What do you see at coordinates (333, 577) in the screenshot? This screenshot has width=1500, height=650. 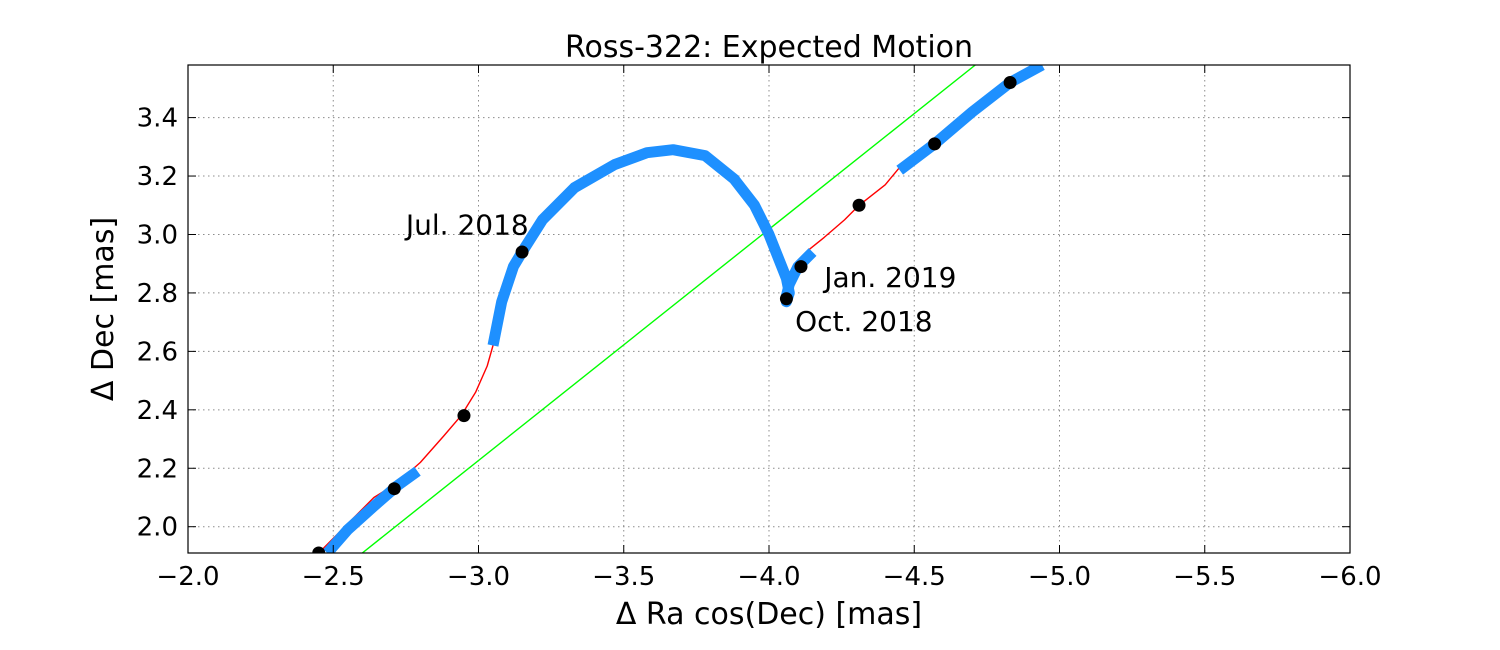 I see `x-tick-label: −2.5` at bounding box center [333, 577].